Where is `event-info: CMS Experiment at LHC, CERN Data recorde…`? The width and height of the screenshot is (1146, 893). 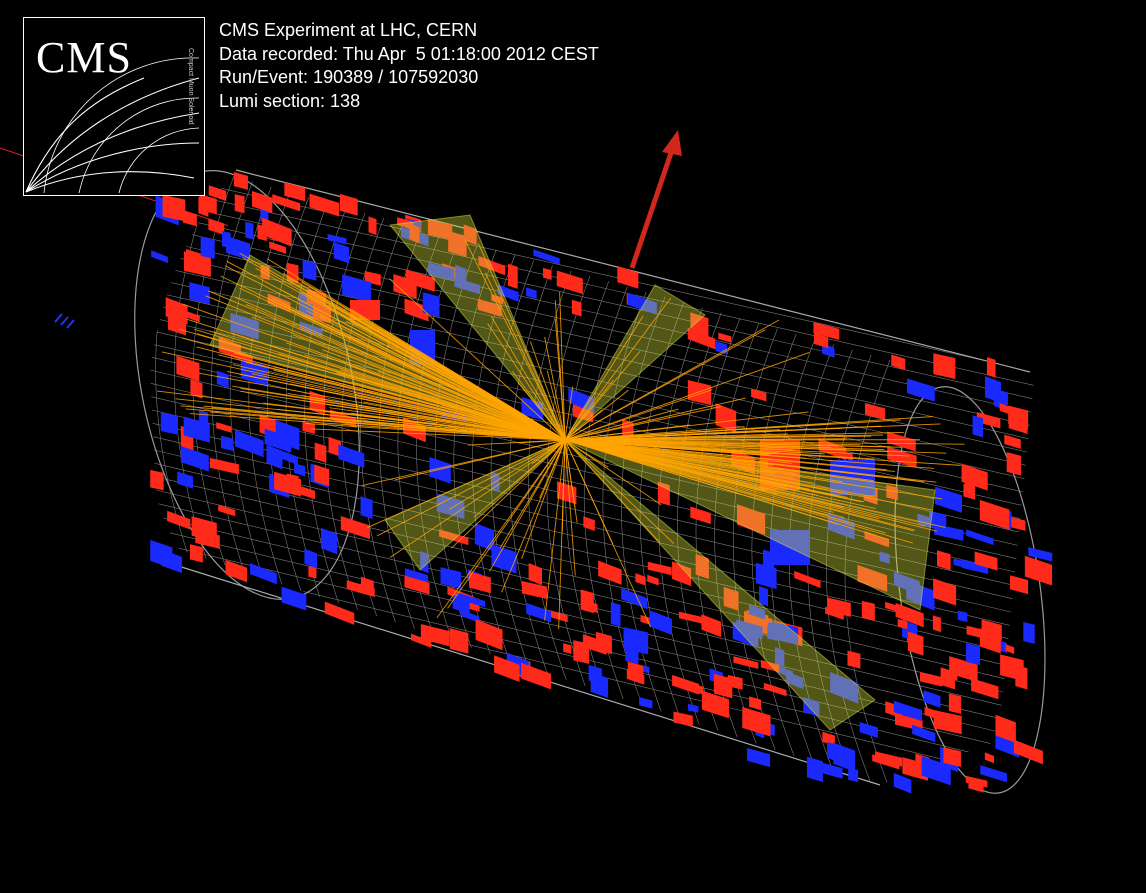
event-info: CMS Experiment at LHC, CERN Data recorde… is located at coordinates (409, 66).